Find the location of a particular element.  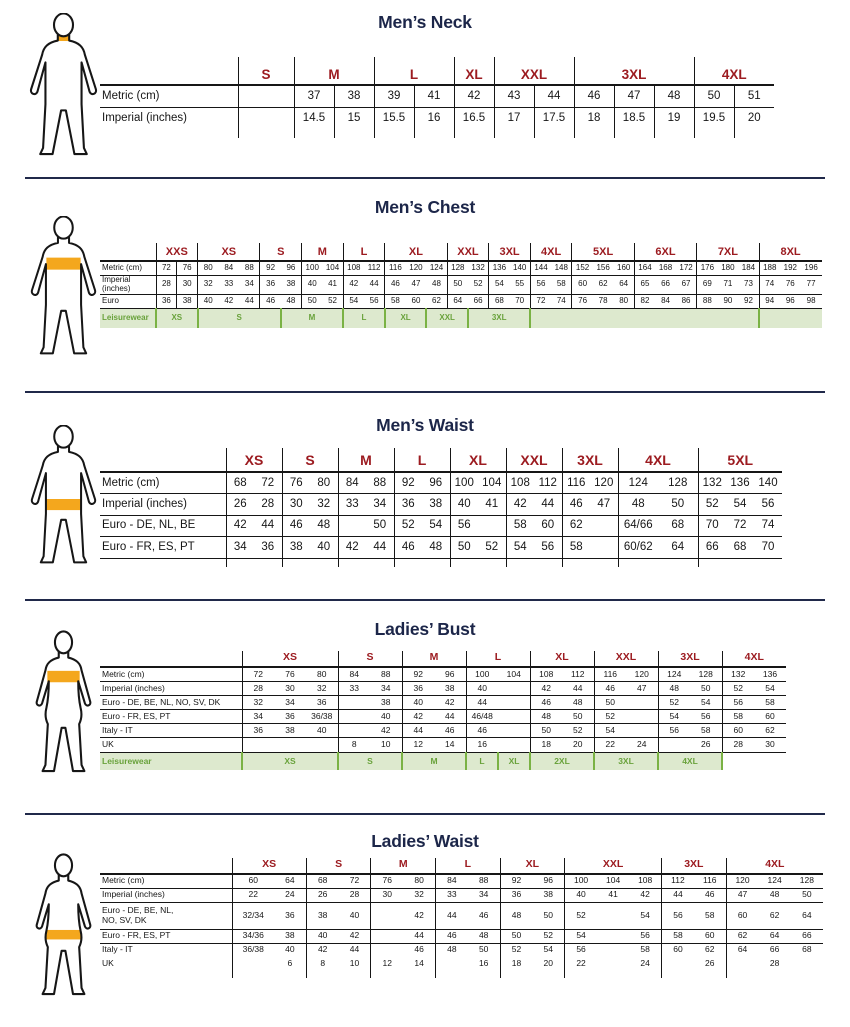

size-cell: 52 is located at coordinates (492, 547).